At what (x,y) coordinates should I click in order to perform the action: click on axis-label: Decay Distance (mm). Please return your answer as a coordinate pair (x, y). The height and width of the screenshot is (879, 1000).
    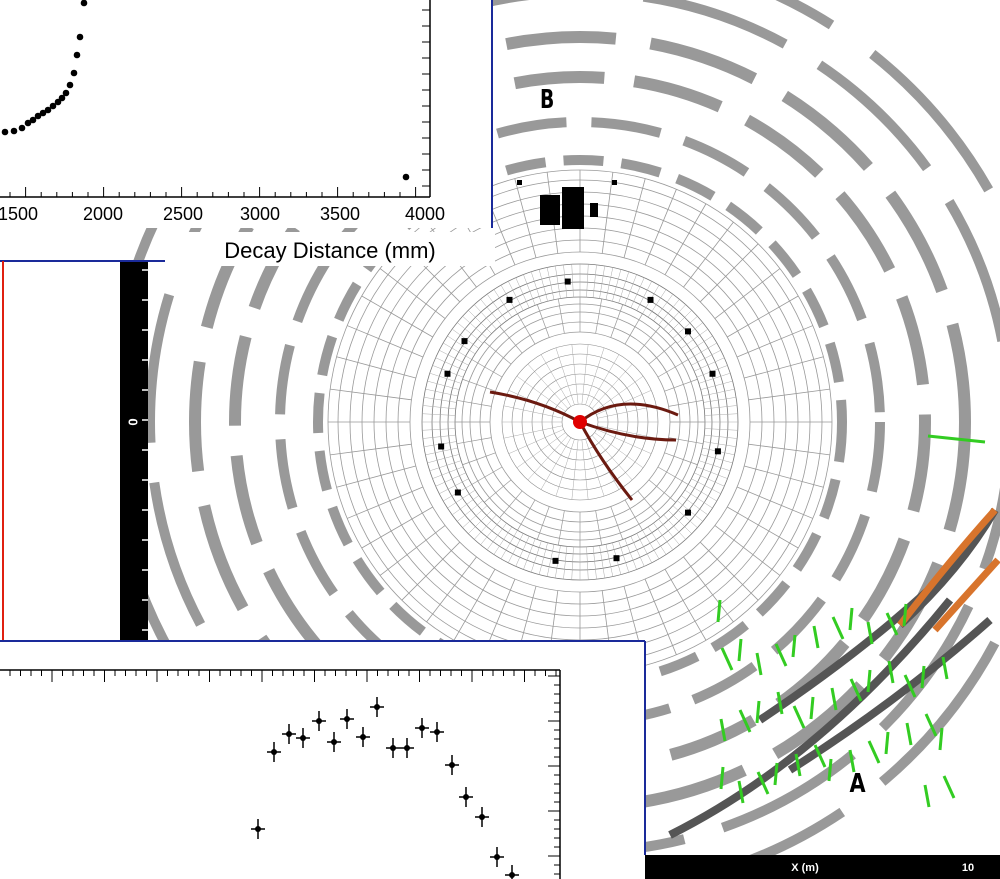
    Looking at the image, I should click on (329, 250).